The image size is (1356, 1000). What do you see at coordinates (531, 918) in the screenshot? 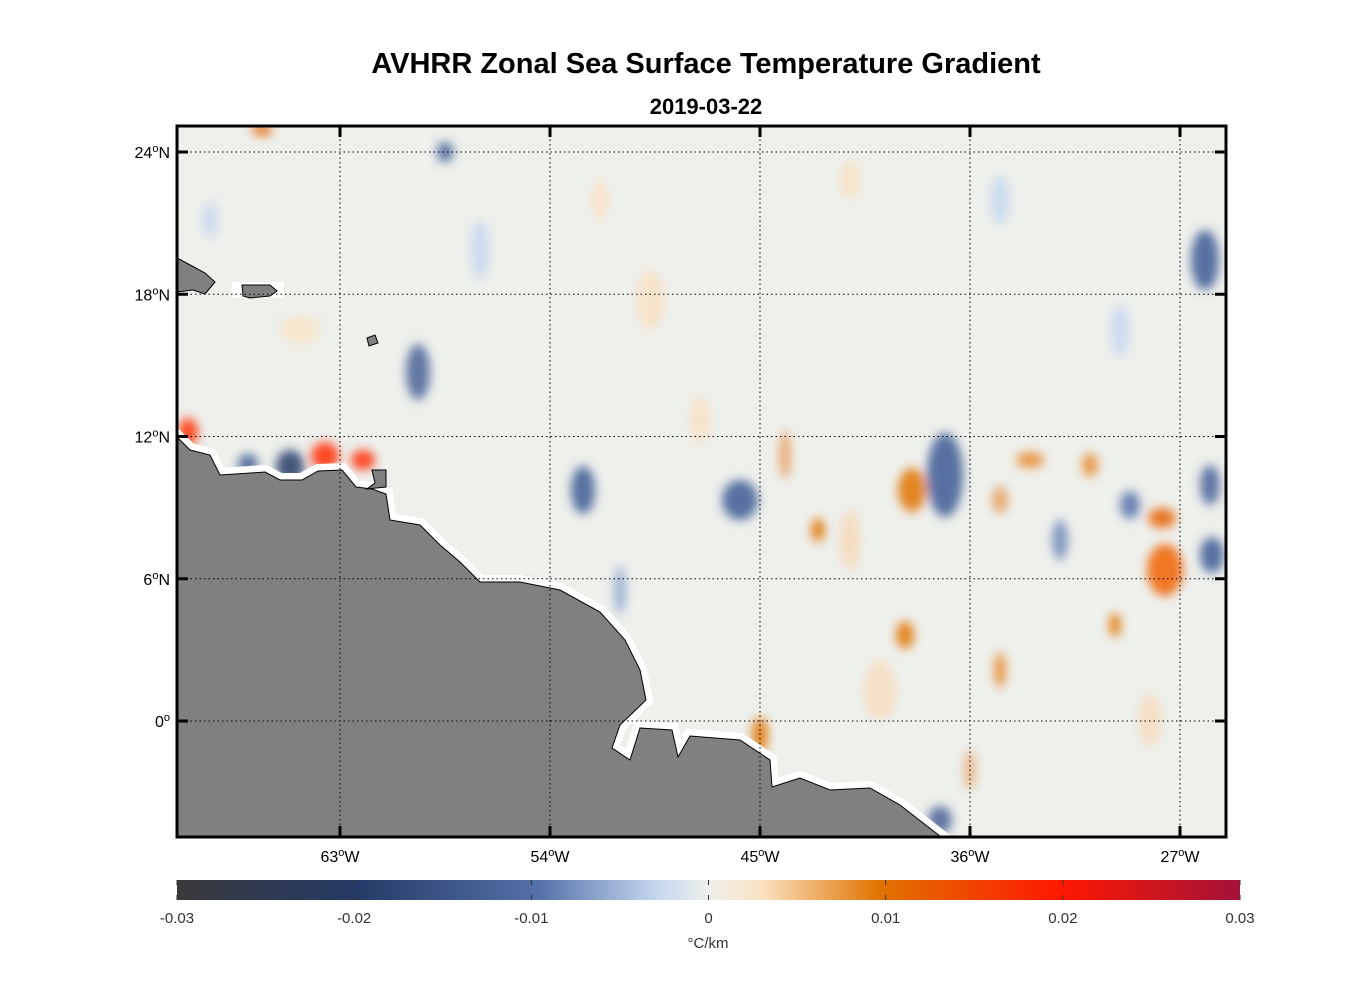
I see `colorbar-tick-label: -0.01` at bounding box center [531, 918].